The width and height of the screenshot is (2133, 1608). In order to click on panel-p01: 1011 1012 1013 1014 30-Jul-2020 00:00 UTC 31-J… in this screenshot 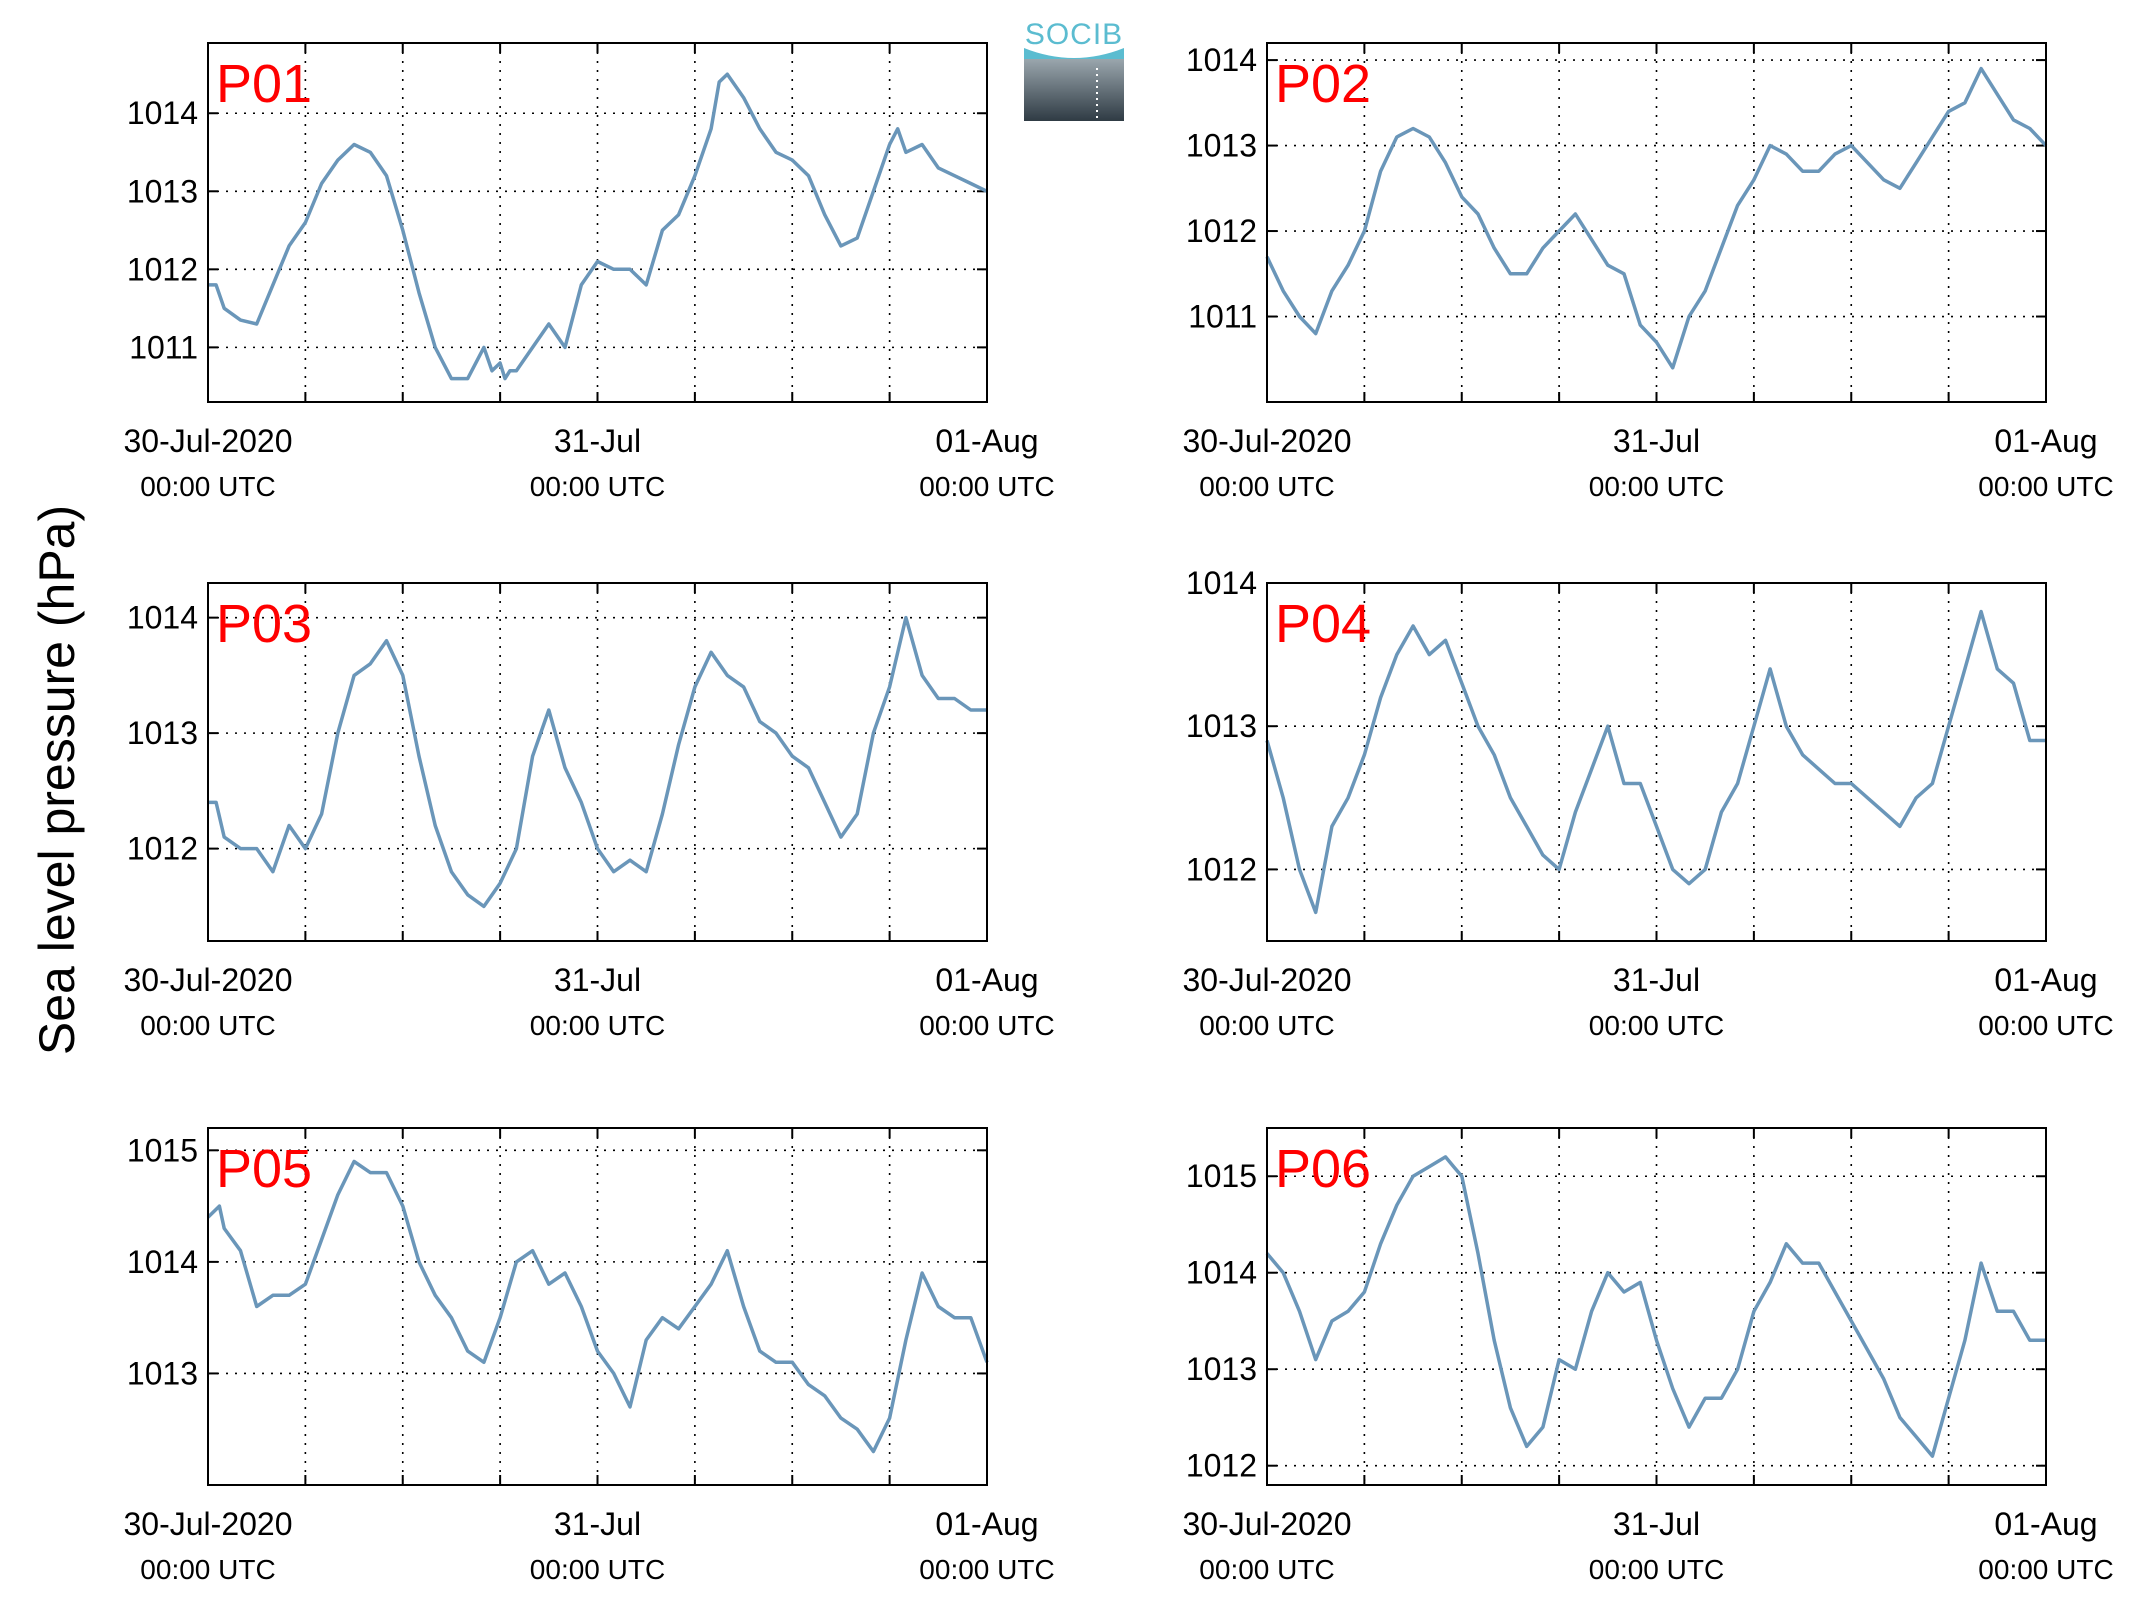, I will do `click(589, 272)`.